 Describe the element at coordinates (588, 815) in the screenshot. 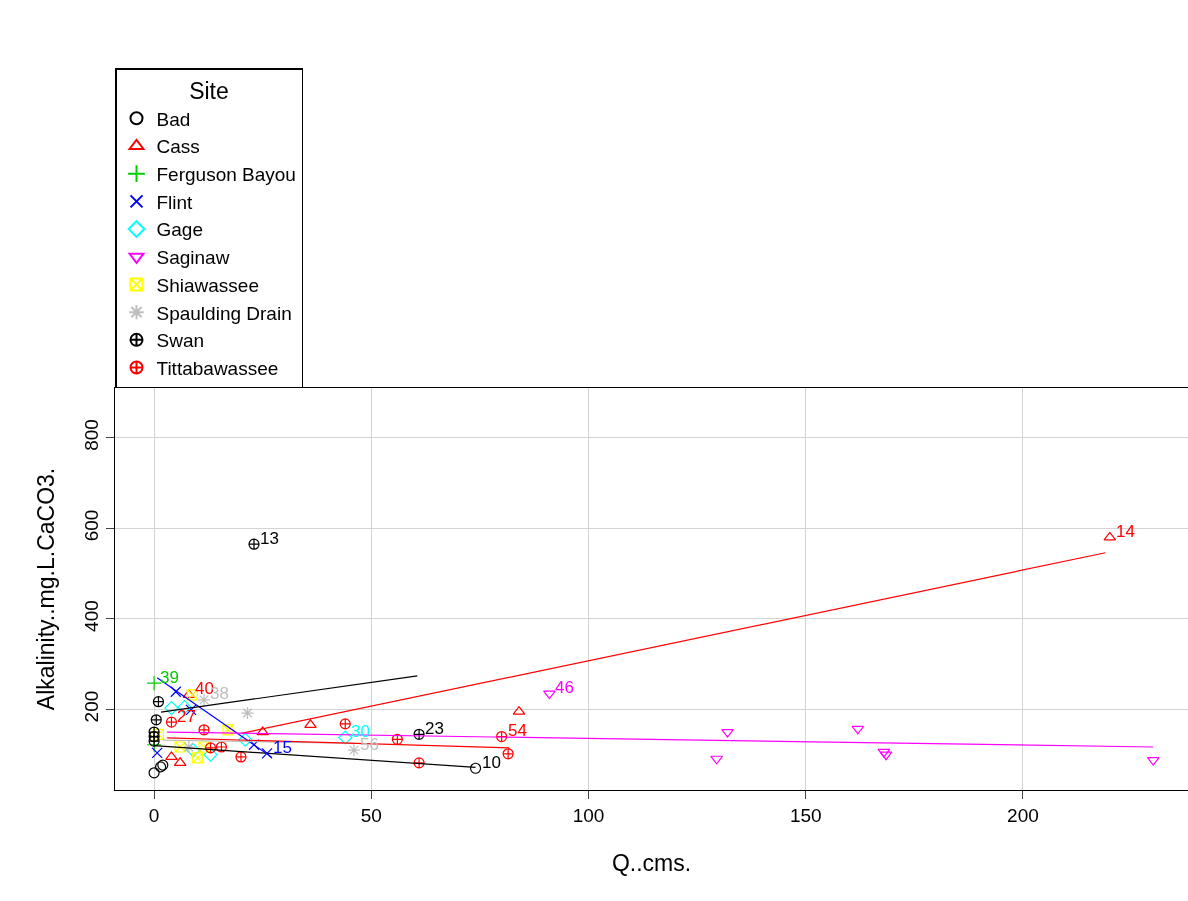

I see `x-tick-label: 100` at that location.